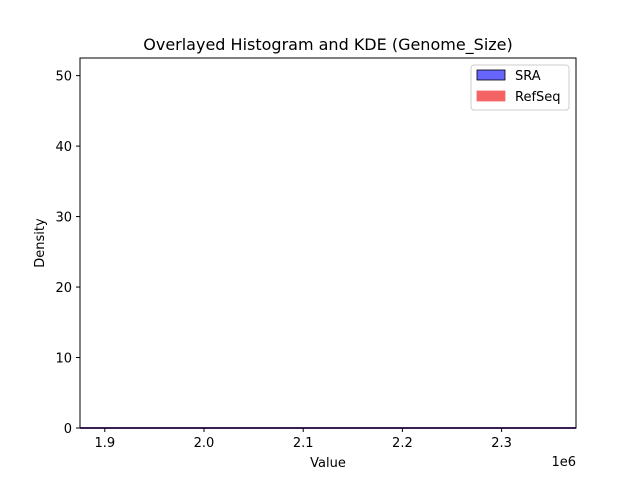 Image resolution: width=640 pixels, height=480 pixels. Describe the element at coordinates (528, 76) in the screenshot. I see `legend-label-sra: SRA` at that location.